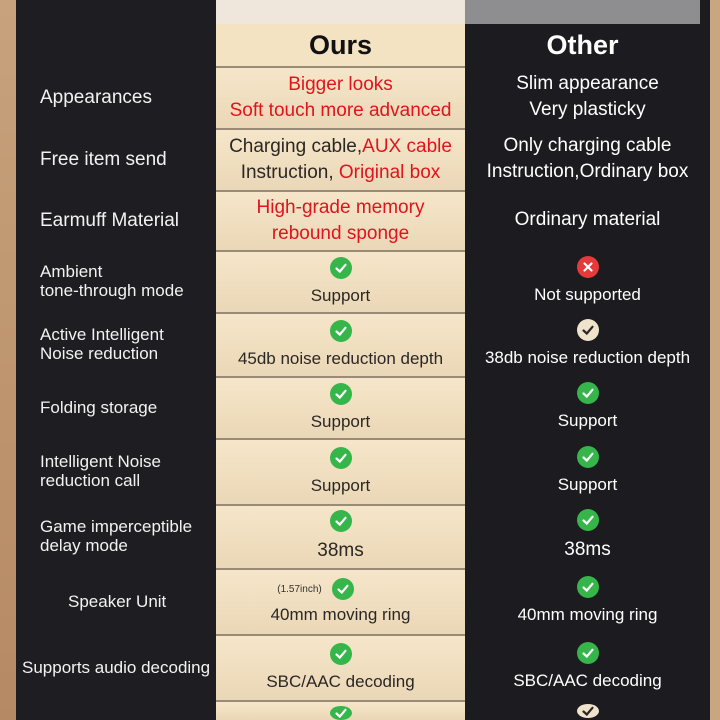  Describe the element at coordinates (587, 145) in the screenshot. I see `other-text: Only charging cable` at that location.